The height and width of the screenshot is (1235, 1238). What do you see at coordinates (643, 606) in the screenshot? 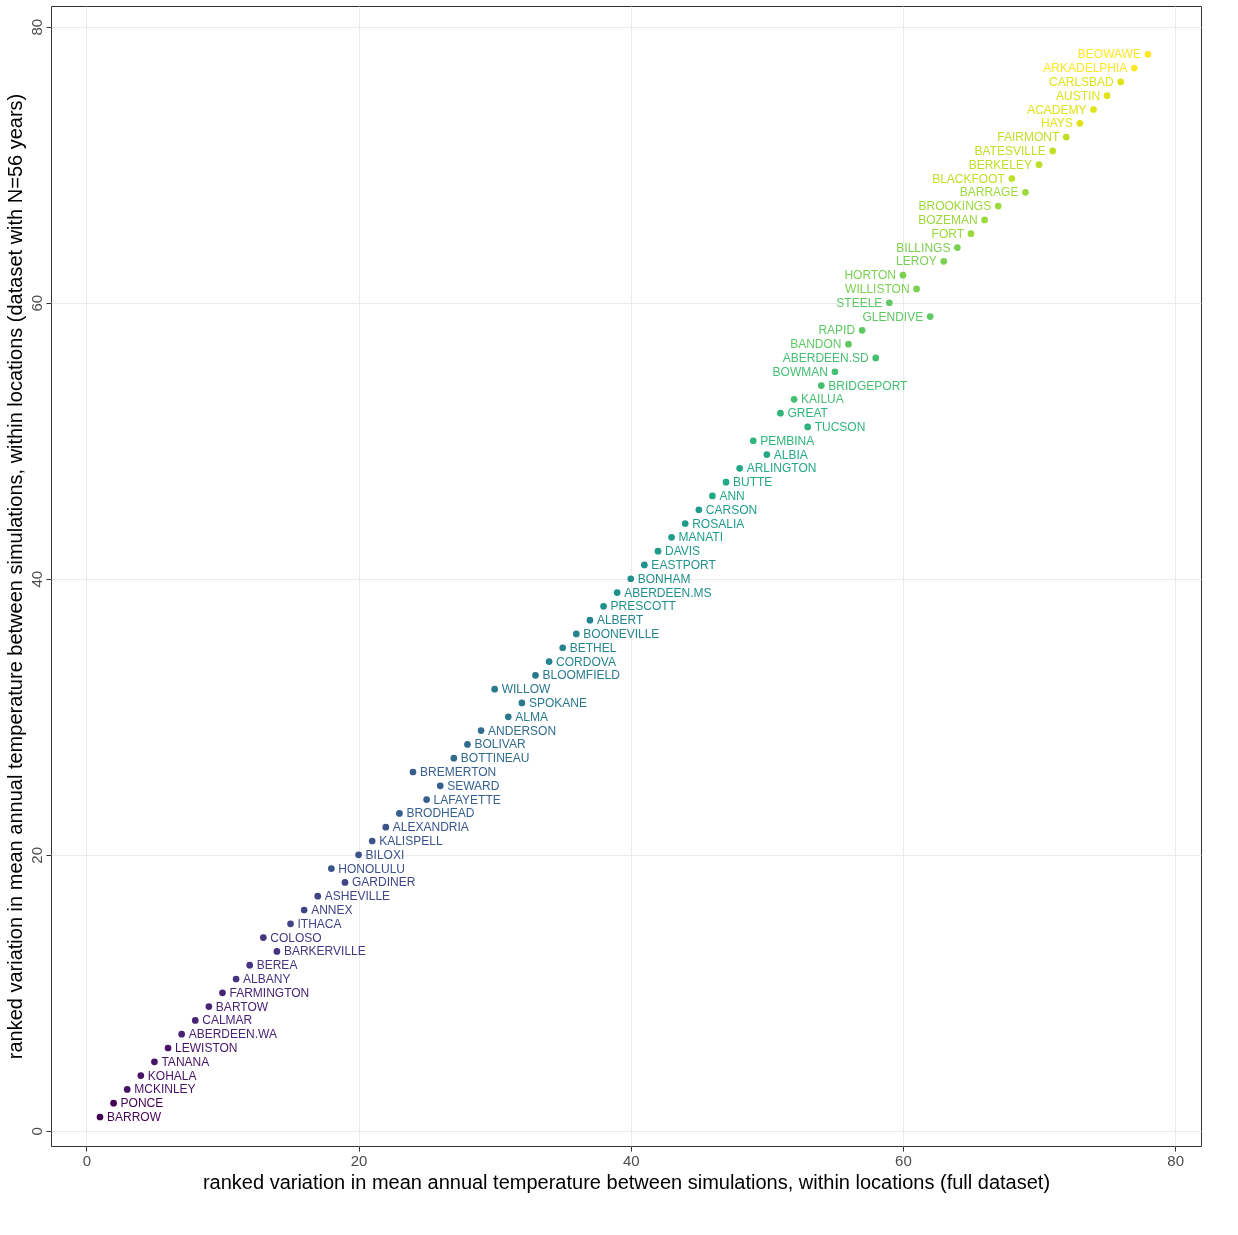
I see `annotation: PRESCOTT` at bounding box center [643, 606].